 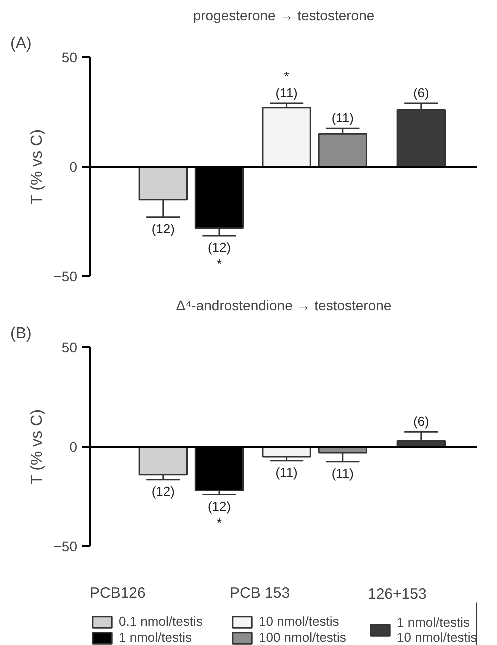 I want to click on annotation: * (11), so click(x=287, y=84).